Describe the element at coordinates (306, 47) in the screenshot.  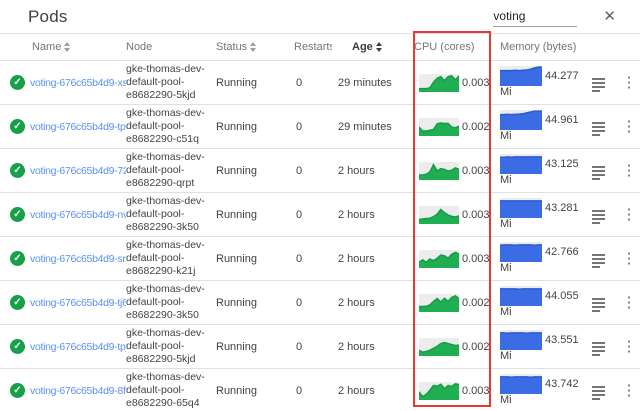
I see `header-cell-restarts: Restarts` at that location.